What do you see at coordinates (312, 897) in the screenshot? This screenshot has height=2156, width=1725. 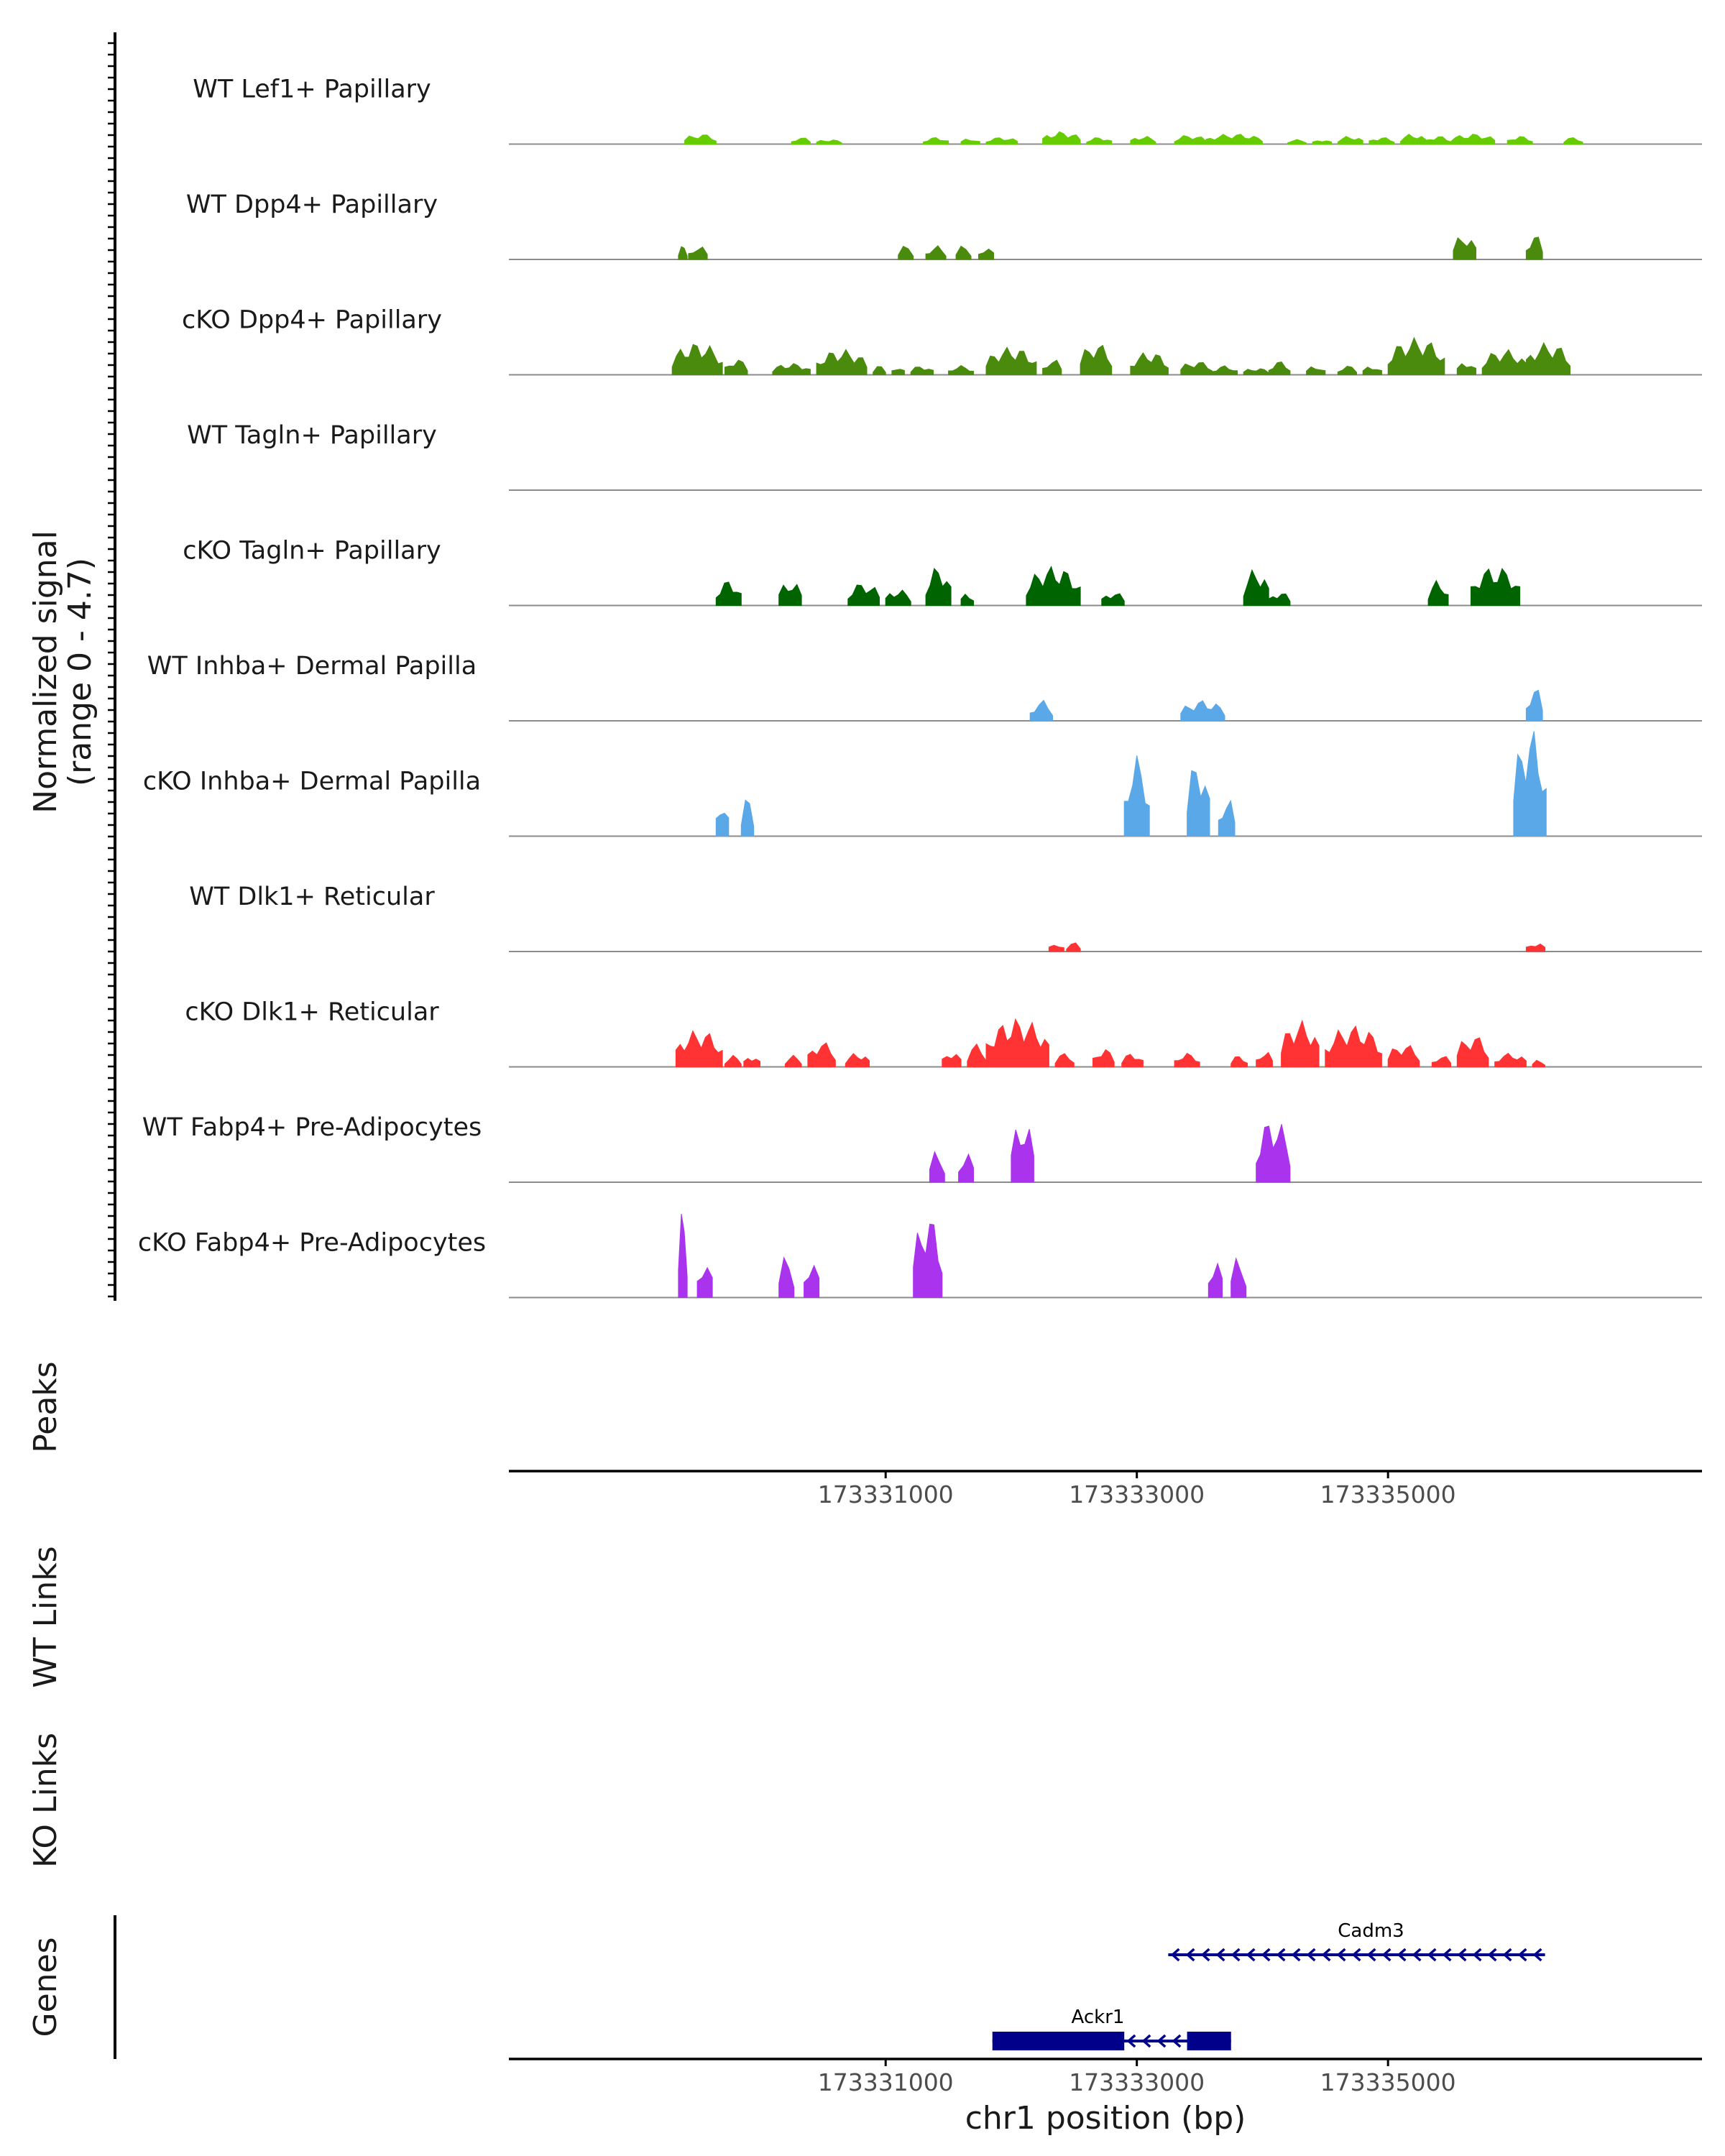 I see `track-label: WT Dlk1+ Reticular` at bounding box center [312, 897].